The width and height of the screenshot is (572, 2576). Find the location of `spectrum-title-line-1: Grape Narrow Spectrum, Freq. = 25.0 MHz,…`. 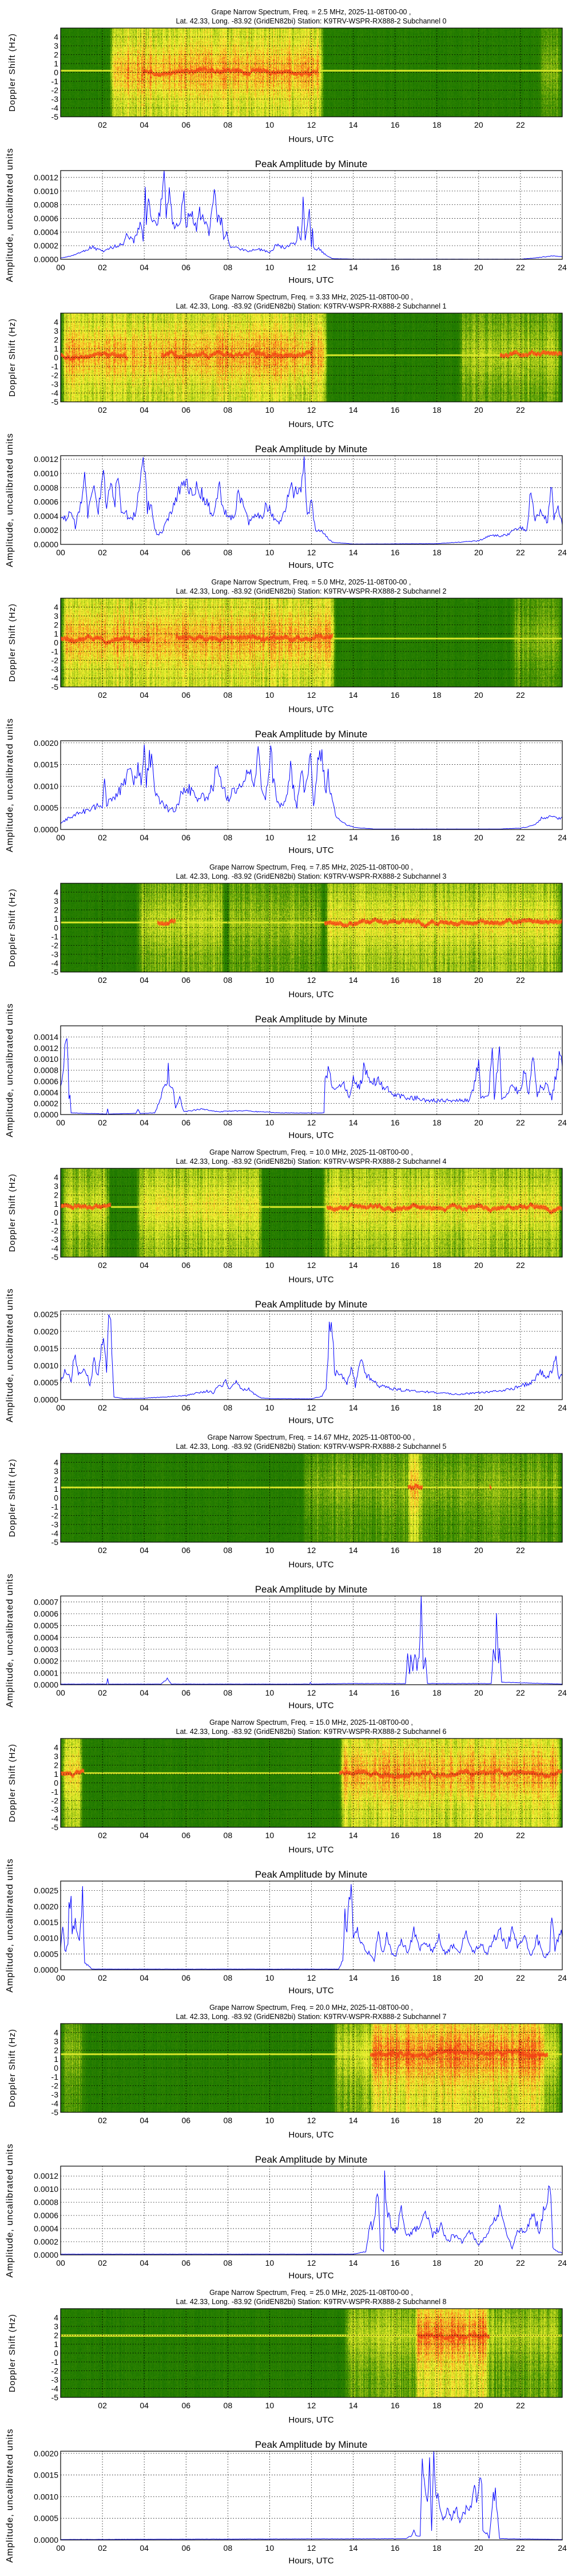

spectrum-title-line-1: Grape Narrow Spectrum, Freq. = 25.0 MHz,… is located at coordinates (311, 2293).